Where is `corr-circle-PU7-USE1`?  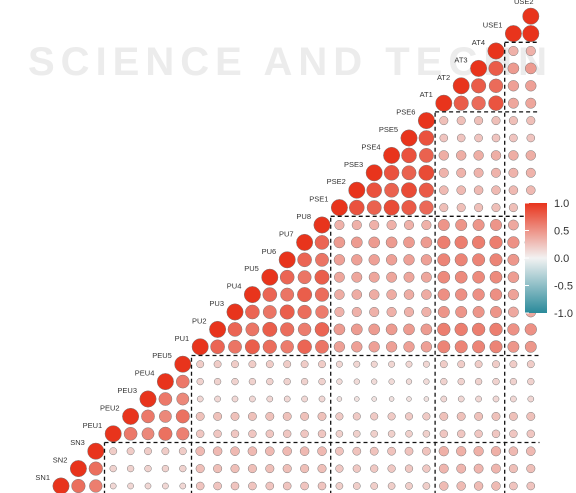 corr-circle-PU7-USE1 is located at coordinates (513, 242).